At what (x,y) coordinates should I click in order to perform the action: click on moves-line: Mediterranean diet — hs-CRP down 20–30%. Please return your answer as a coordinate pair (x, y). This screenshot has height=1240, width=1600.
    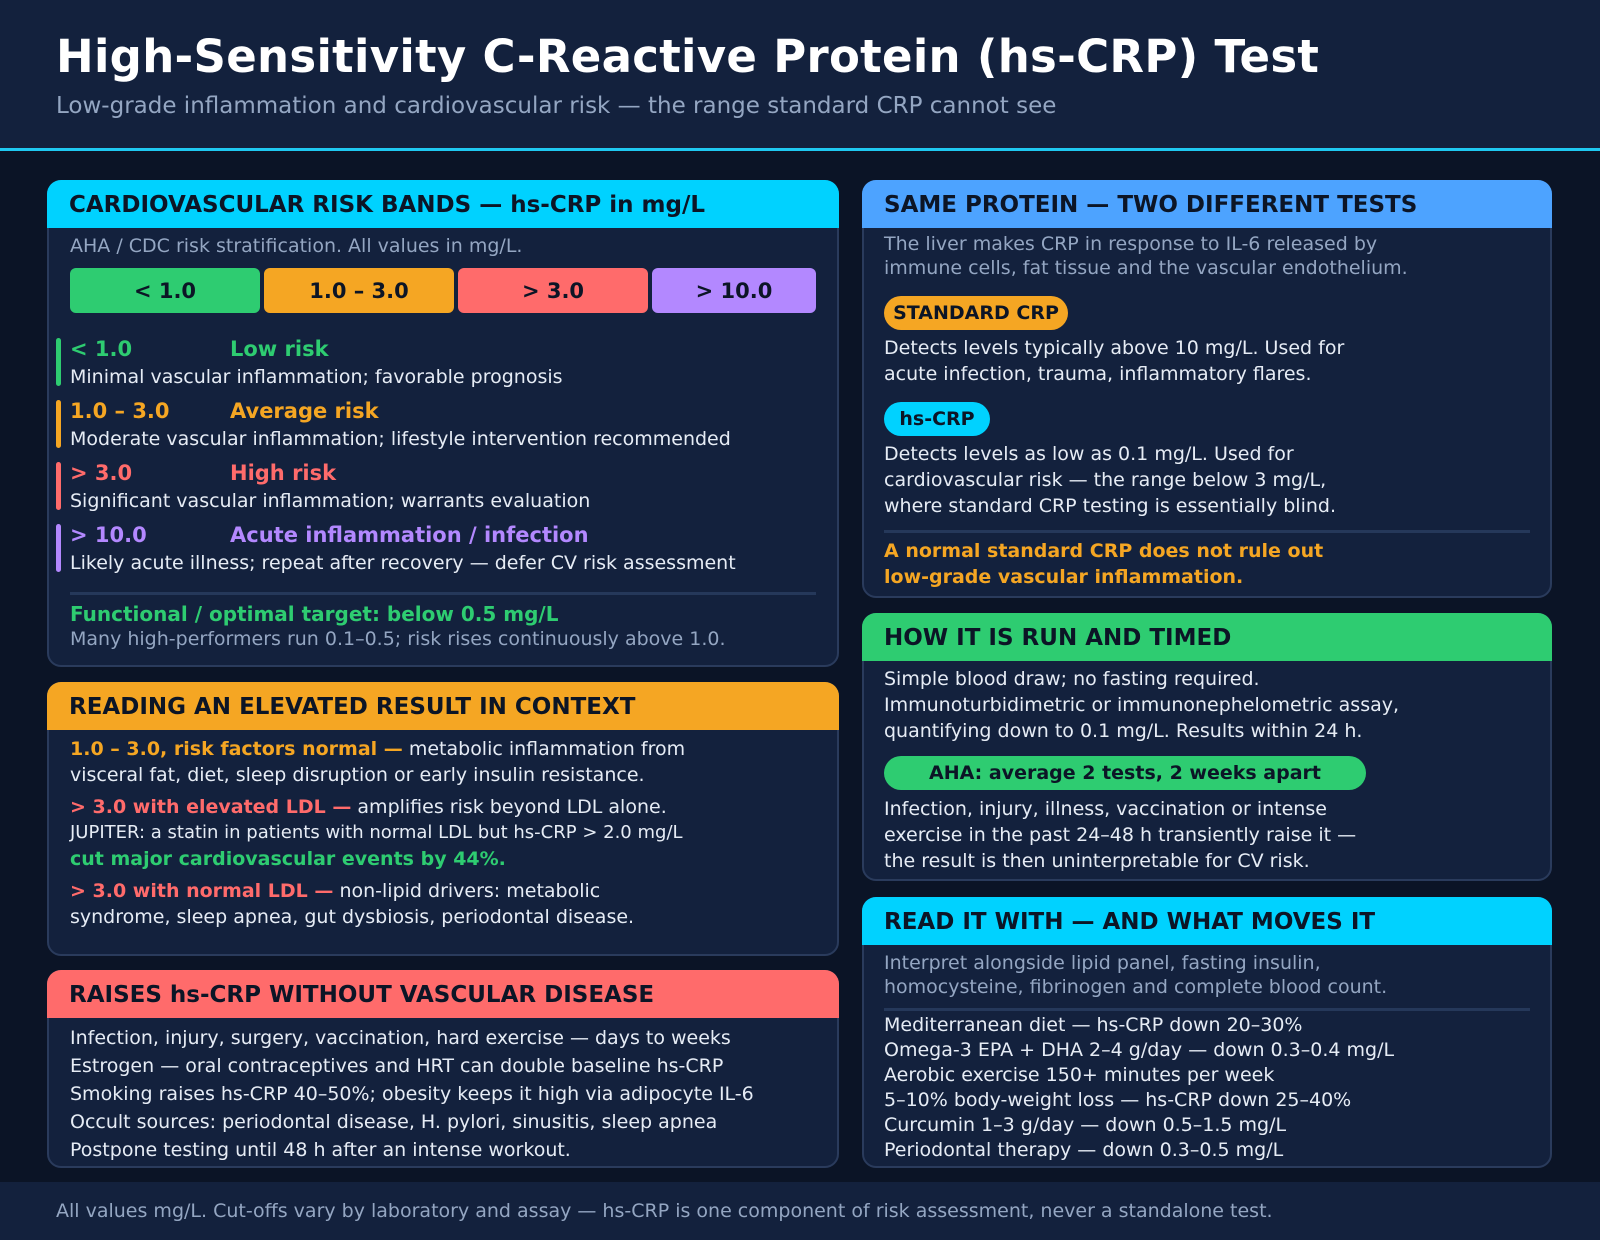
    Looking at the image, I should click on (1093, 1025).